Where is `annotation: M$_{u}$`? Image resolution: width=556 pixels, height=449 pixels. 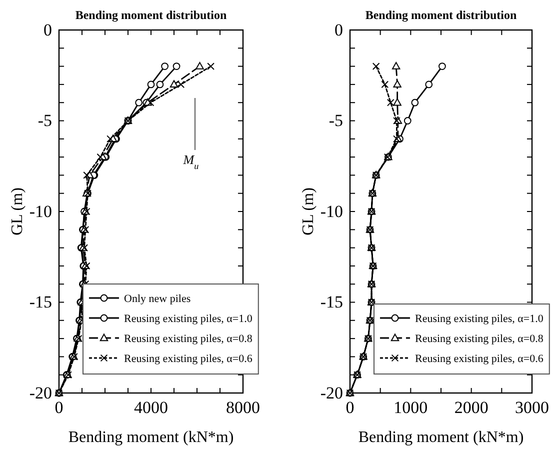
annotation: M$_{u}$ is located at coordinates (191, 161).